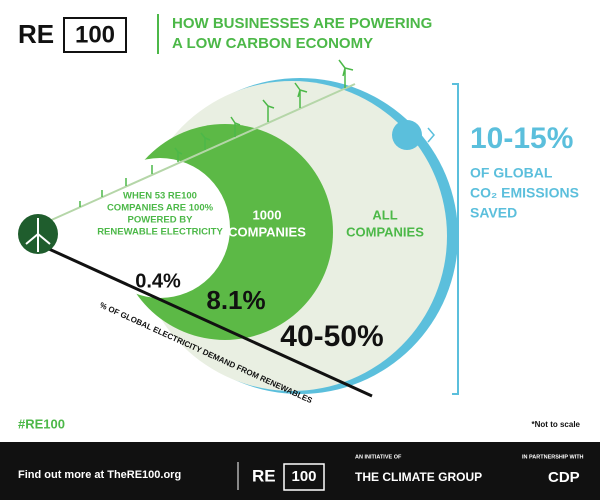 This screenshot has height=500, width=600. Describe the element at coordinates (161, 220) in the screenshot. I see `circle-label: POWERED BY` at that location.